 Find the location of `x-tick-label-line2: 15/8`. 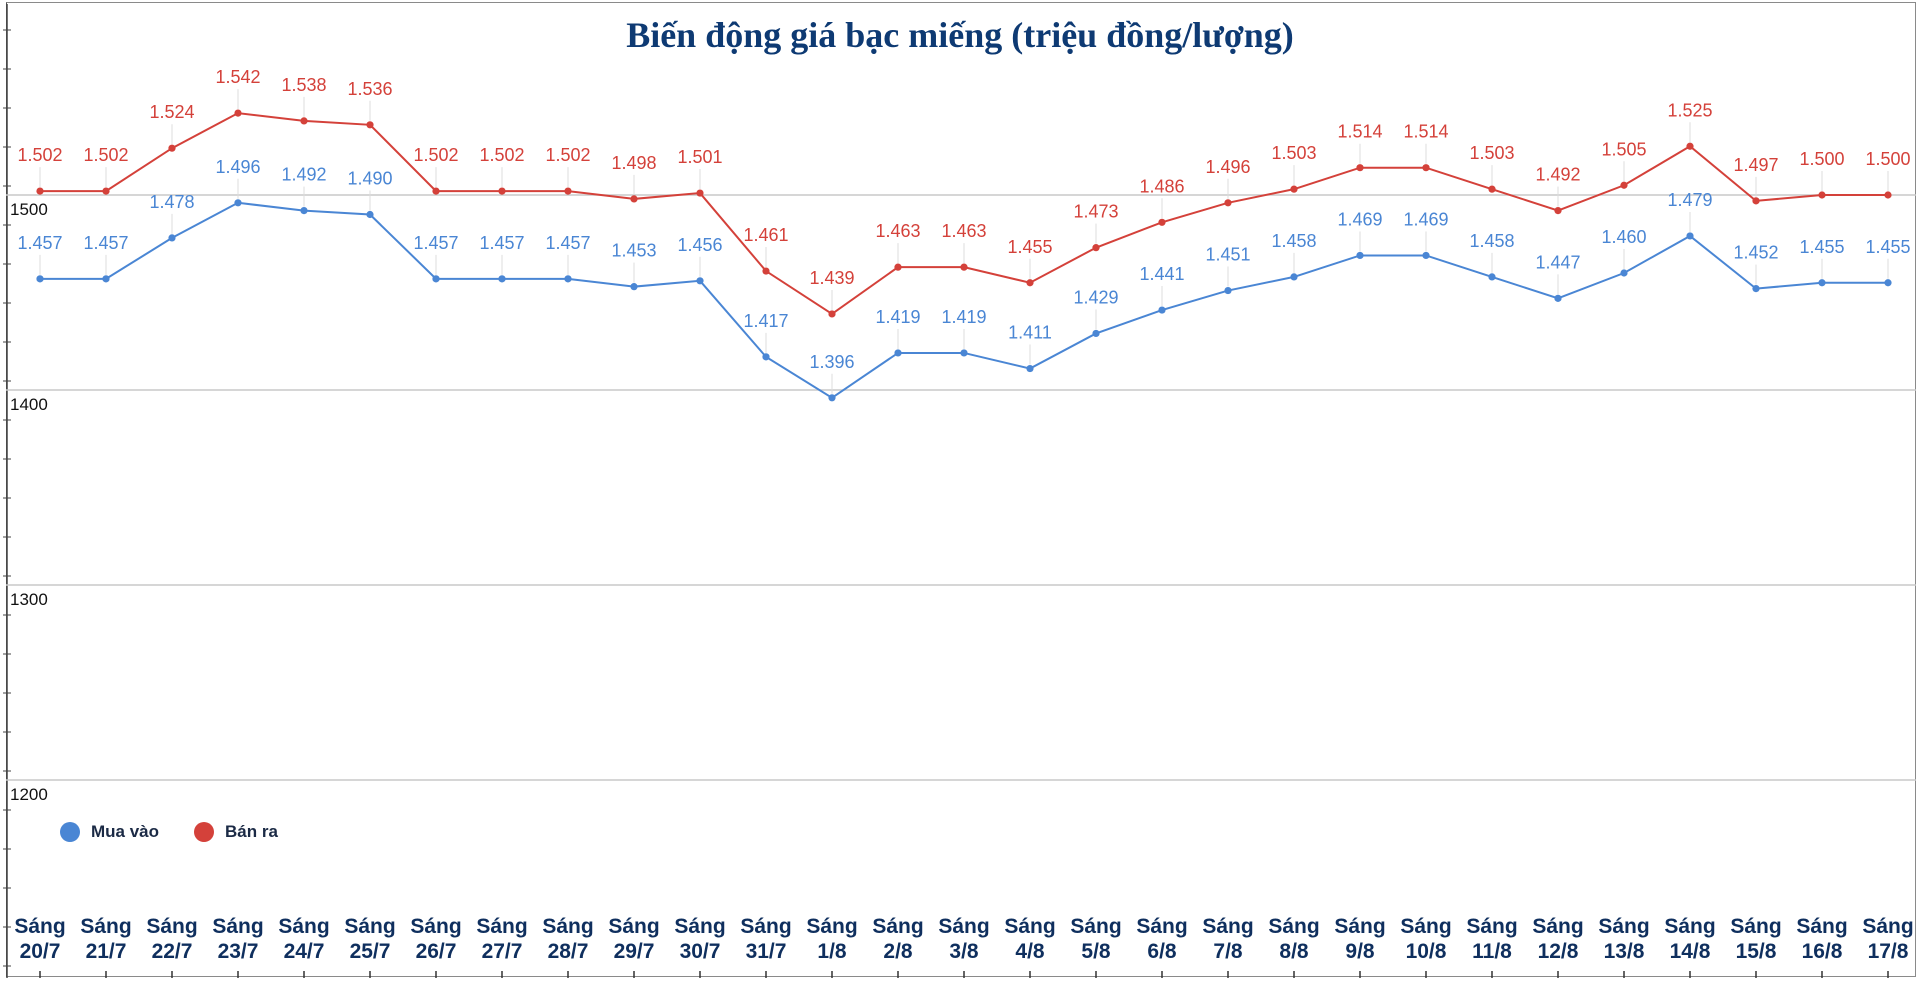

x-tick-label-line2: 15/8 is located at coordinates (1756, 951).